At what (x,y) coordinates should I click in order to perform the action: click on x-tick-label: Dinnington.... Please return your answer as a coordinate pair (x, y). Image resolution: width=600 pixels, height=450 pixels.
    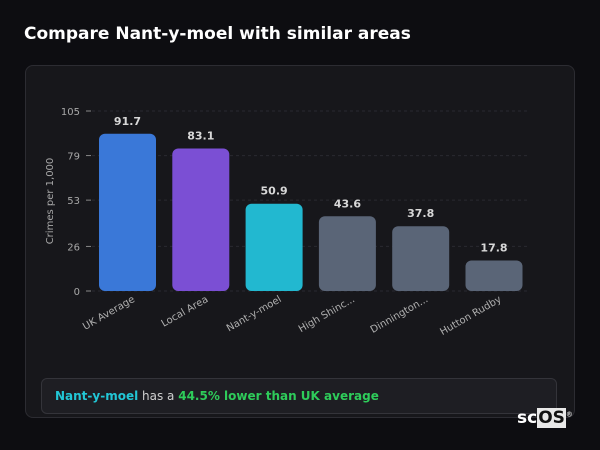
    Looking at the image, I should click on (399, 315).